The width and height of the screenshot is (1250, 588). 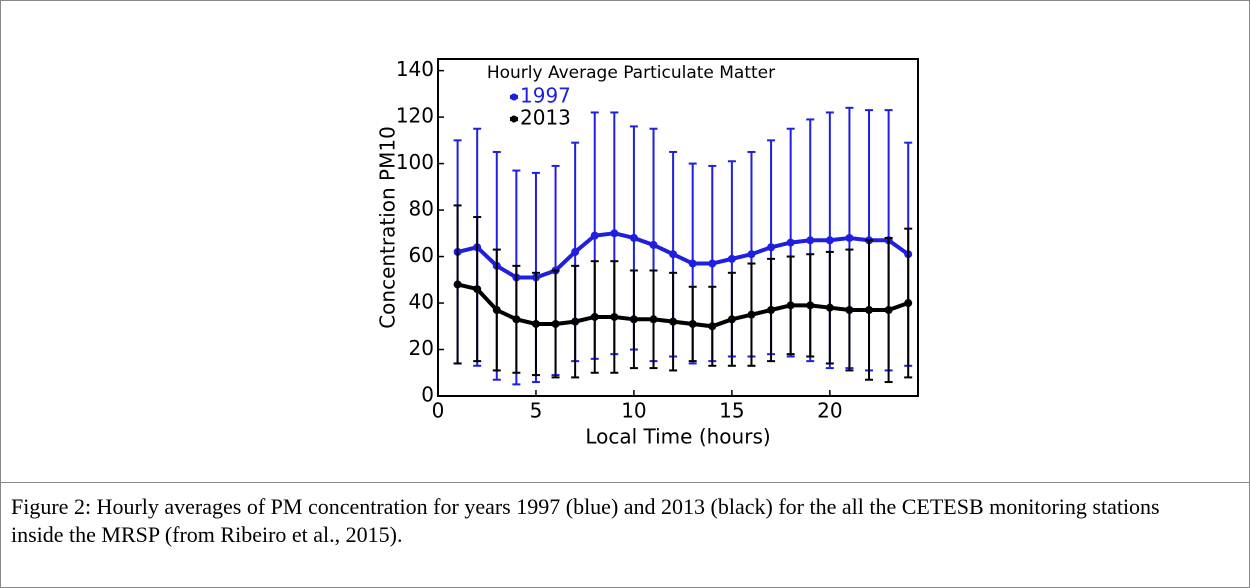 What do you see at coordinates (438, 411) in the screenshot?
I see `x-tick-label: 0` at bounding box center [438, 411].